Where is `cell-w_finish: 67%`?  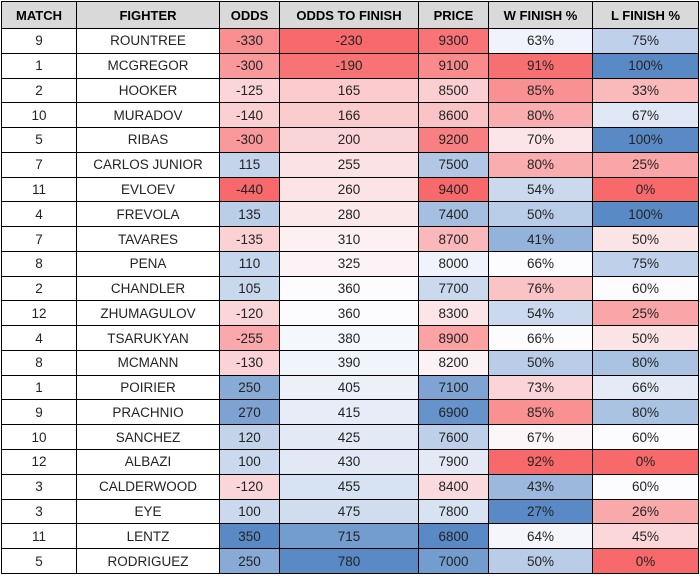
cell-w_finish: 67% is located at coordinates (540, 437).